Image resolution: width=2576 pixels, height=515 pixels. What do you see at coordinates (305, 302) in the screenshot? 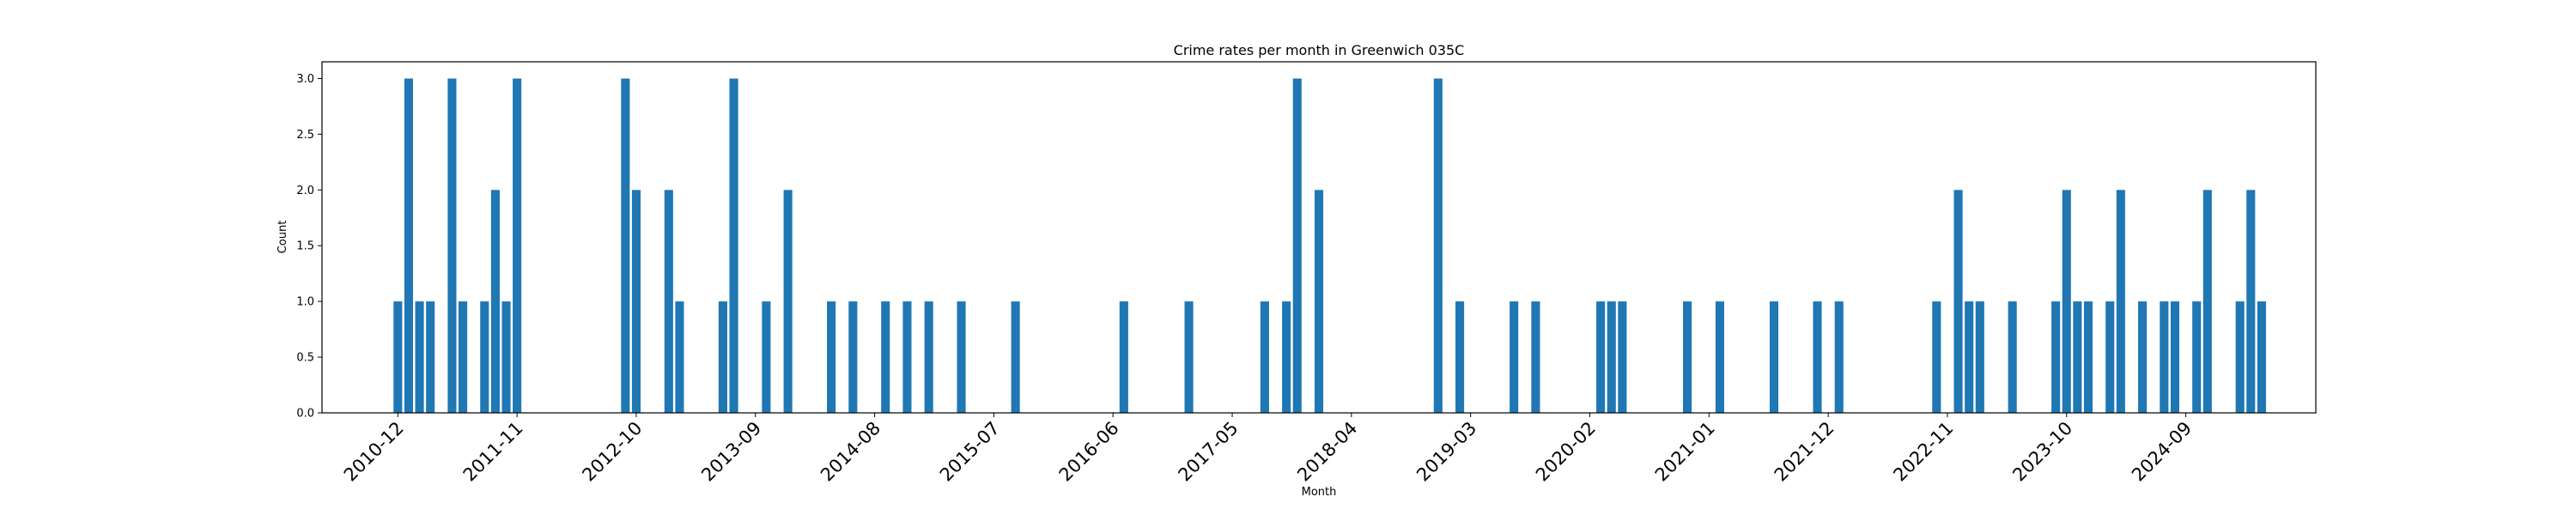
I see `y-tick-label: 1.0` at bounding box center [305, 302].